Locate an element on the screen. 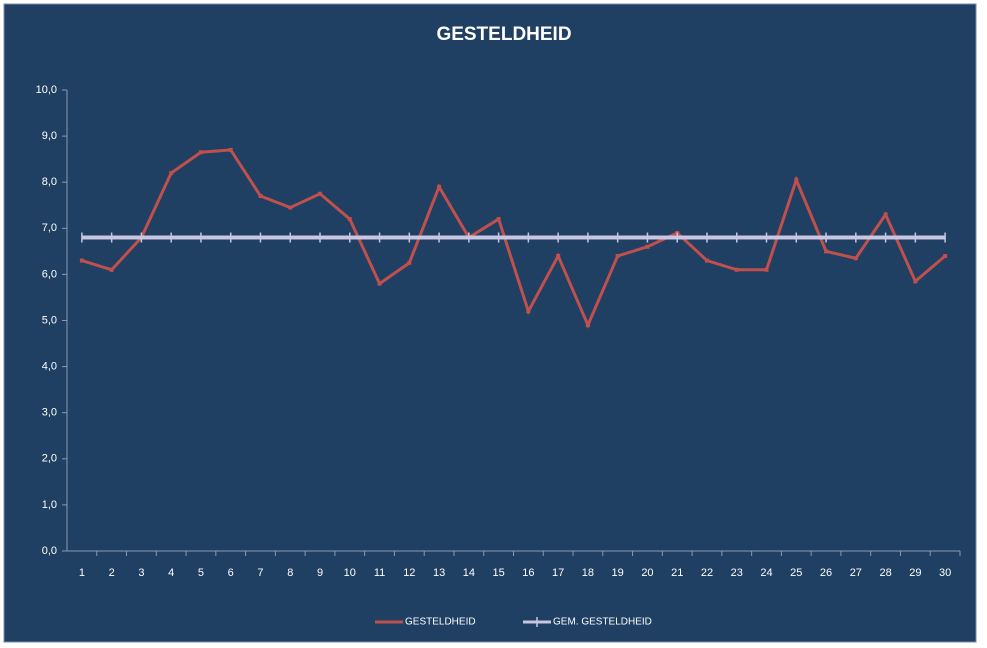  x-tick-label: 16 is located at coordinates (528, 573).